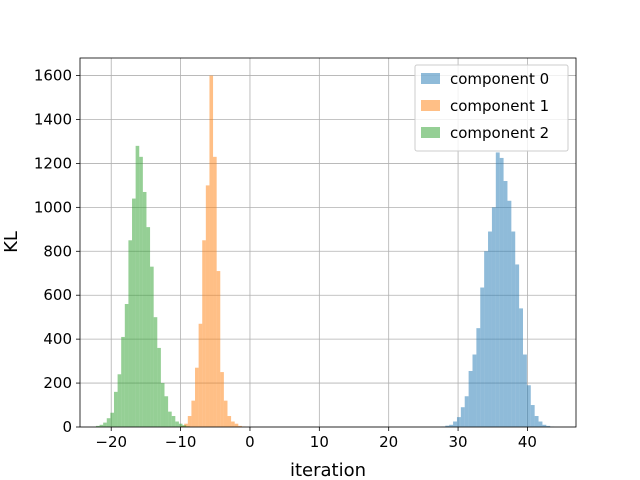 The image size is (640, 480). What do you see at coordinates (11, 242) in the screenshot?
I see `y-axis-label: KL` at bounding box center [11, 242].